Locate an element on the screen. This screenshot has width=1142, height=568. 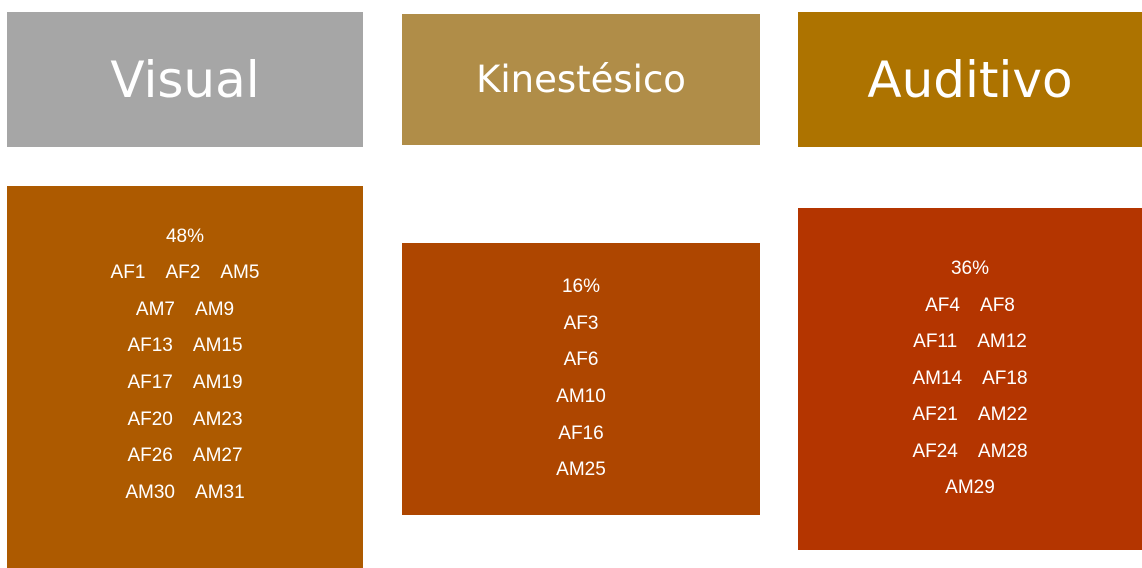
auditivo-header: Auditivo is located at coordinates (970, 79).